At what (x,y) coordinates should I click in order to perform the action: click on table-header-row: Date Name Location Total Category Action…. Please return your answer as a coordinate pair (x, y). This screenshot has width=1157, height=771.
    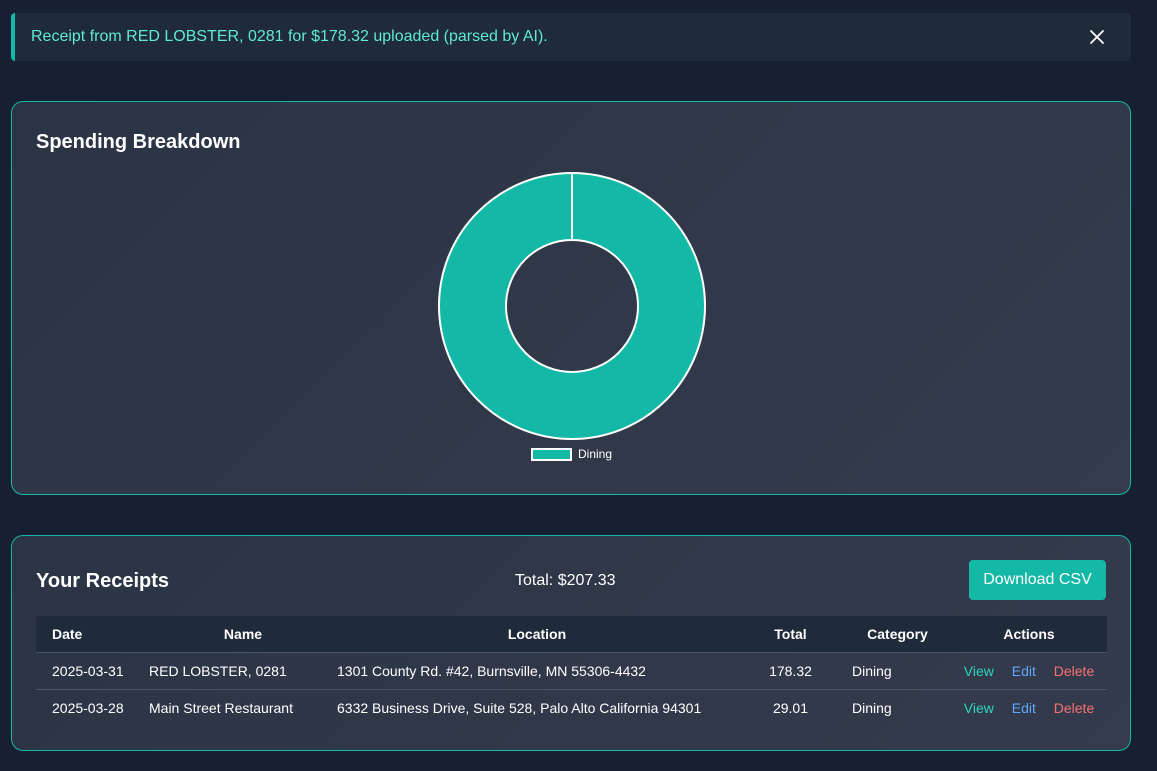
    Looking at the image, I should click on (571, 634).